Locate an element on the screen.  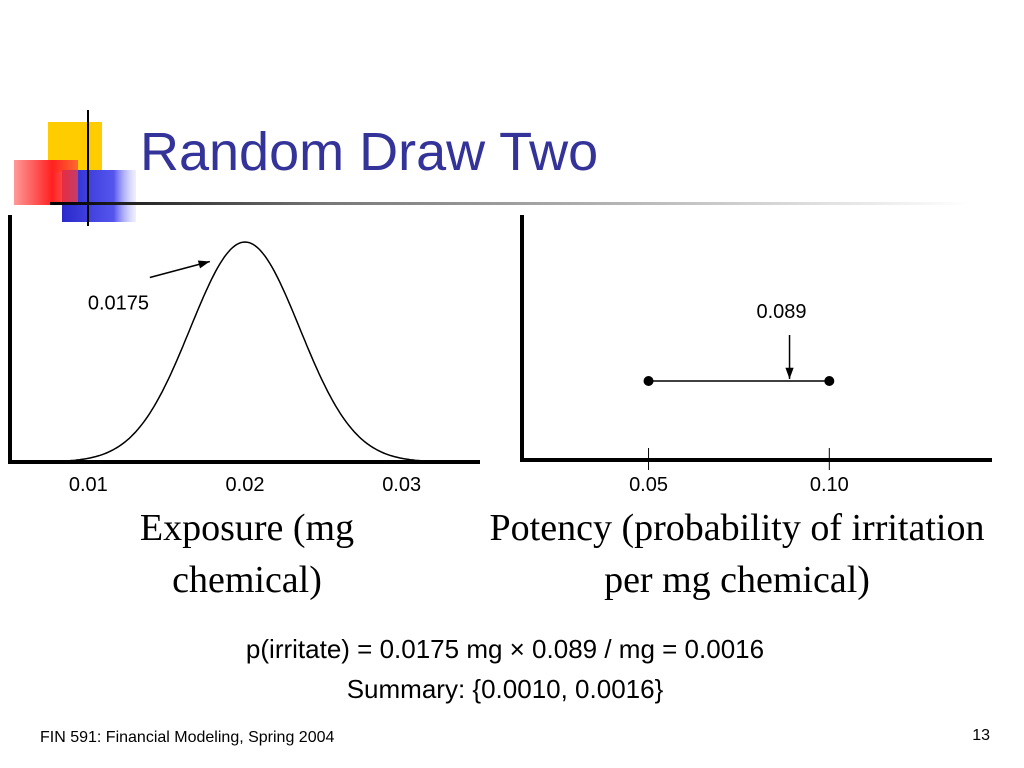
density-curve is located at coordinates (245, 352).